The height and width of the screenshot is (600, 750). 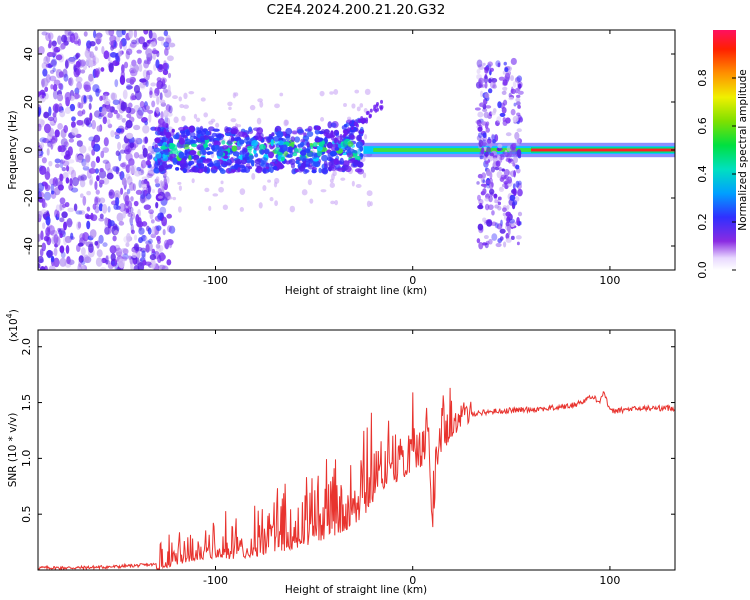 What do you see at coordinates (609, 580) in the screenshot?
I see `x-tick-label: 100` at bounding box center [609, 580].